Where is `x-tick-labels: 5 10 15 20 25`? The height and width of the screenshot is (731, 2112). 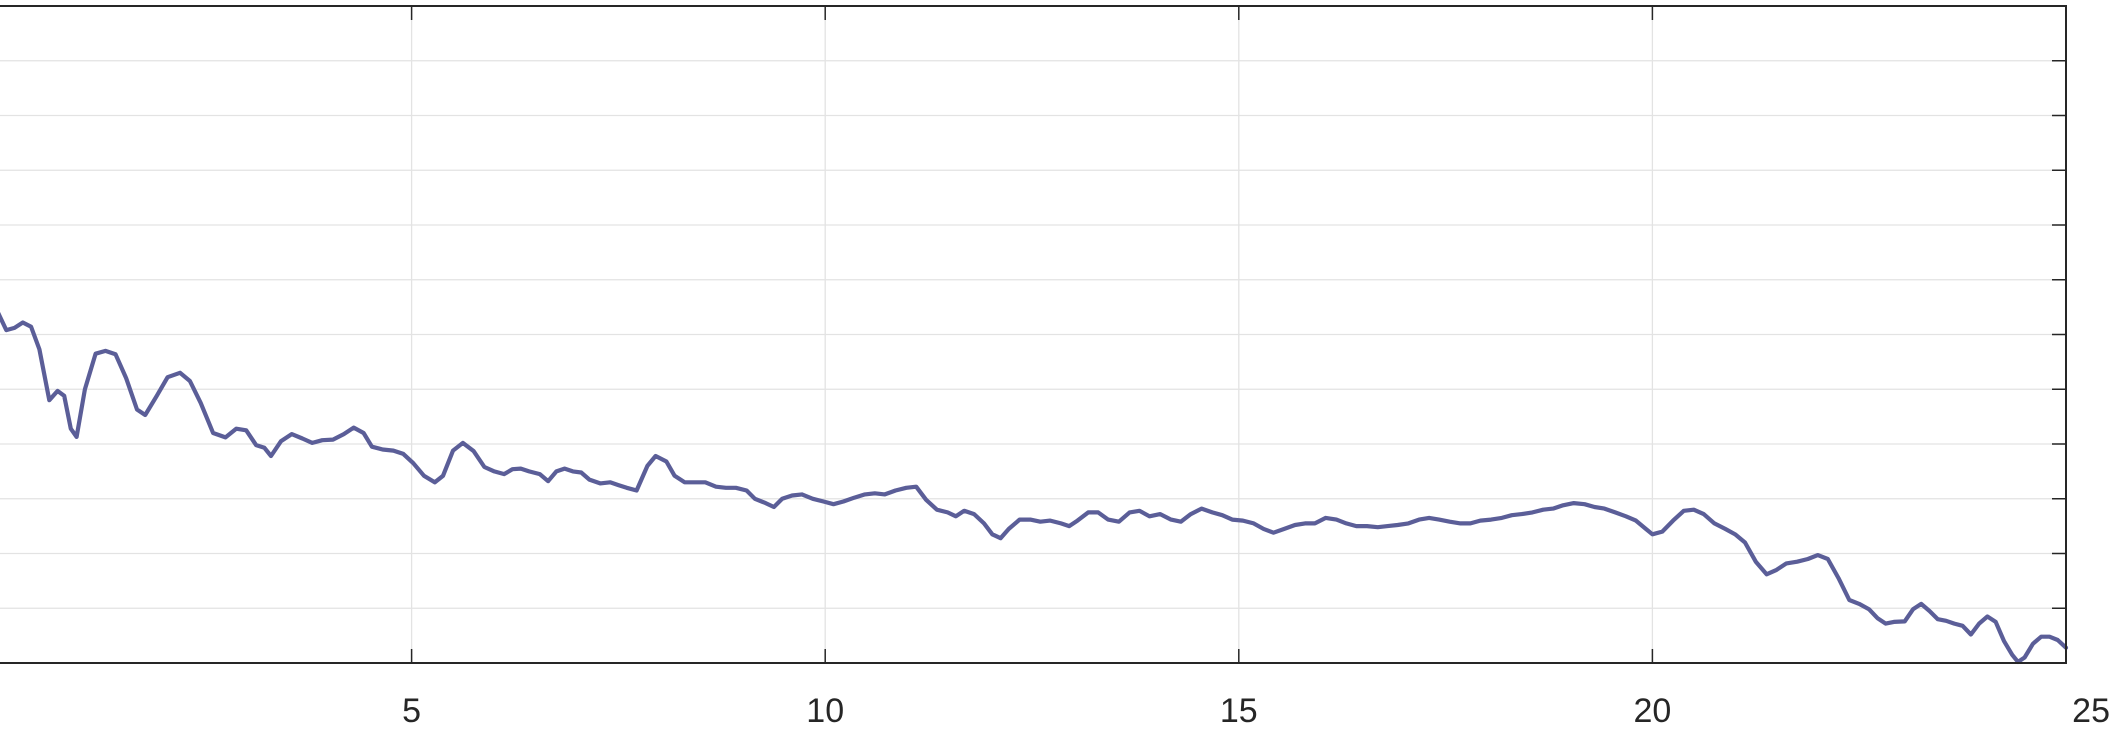 x-tick-labels: 5 10 15 20 25 is located at coordinates (1256, 711).